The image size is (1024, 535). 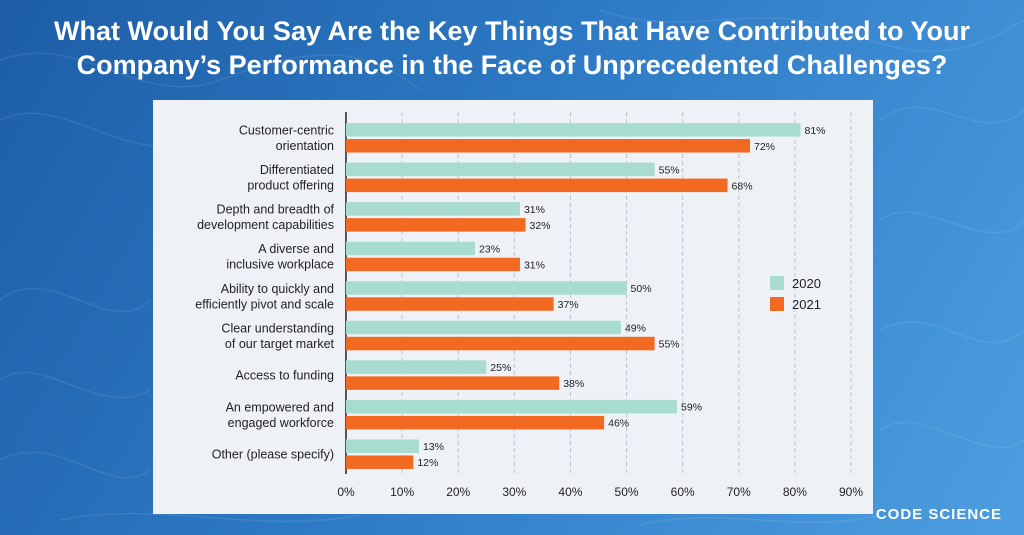 I want to click on data-label-2020: 13%, so click(x=433, y=447).